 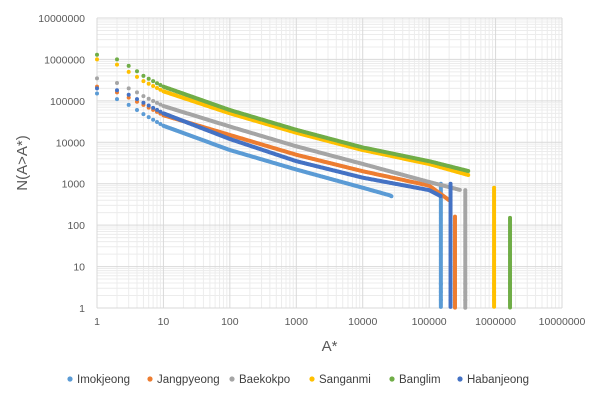 I want to click on legend-label: Baekokpo, so click(x=264, y=380).